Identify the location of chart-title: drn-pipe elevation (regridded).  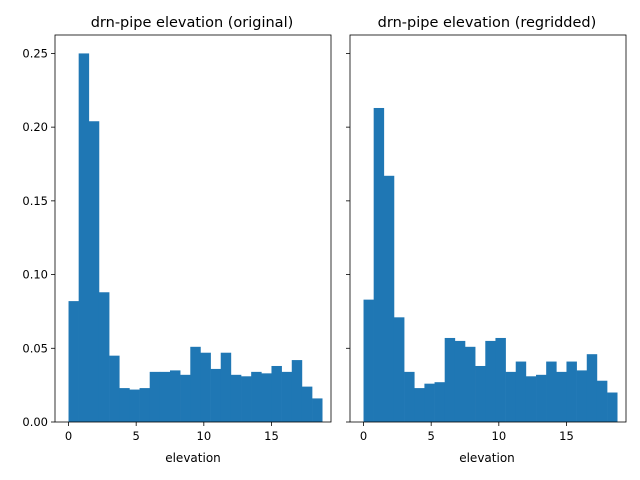
(487, 23).